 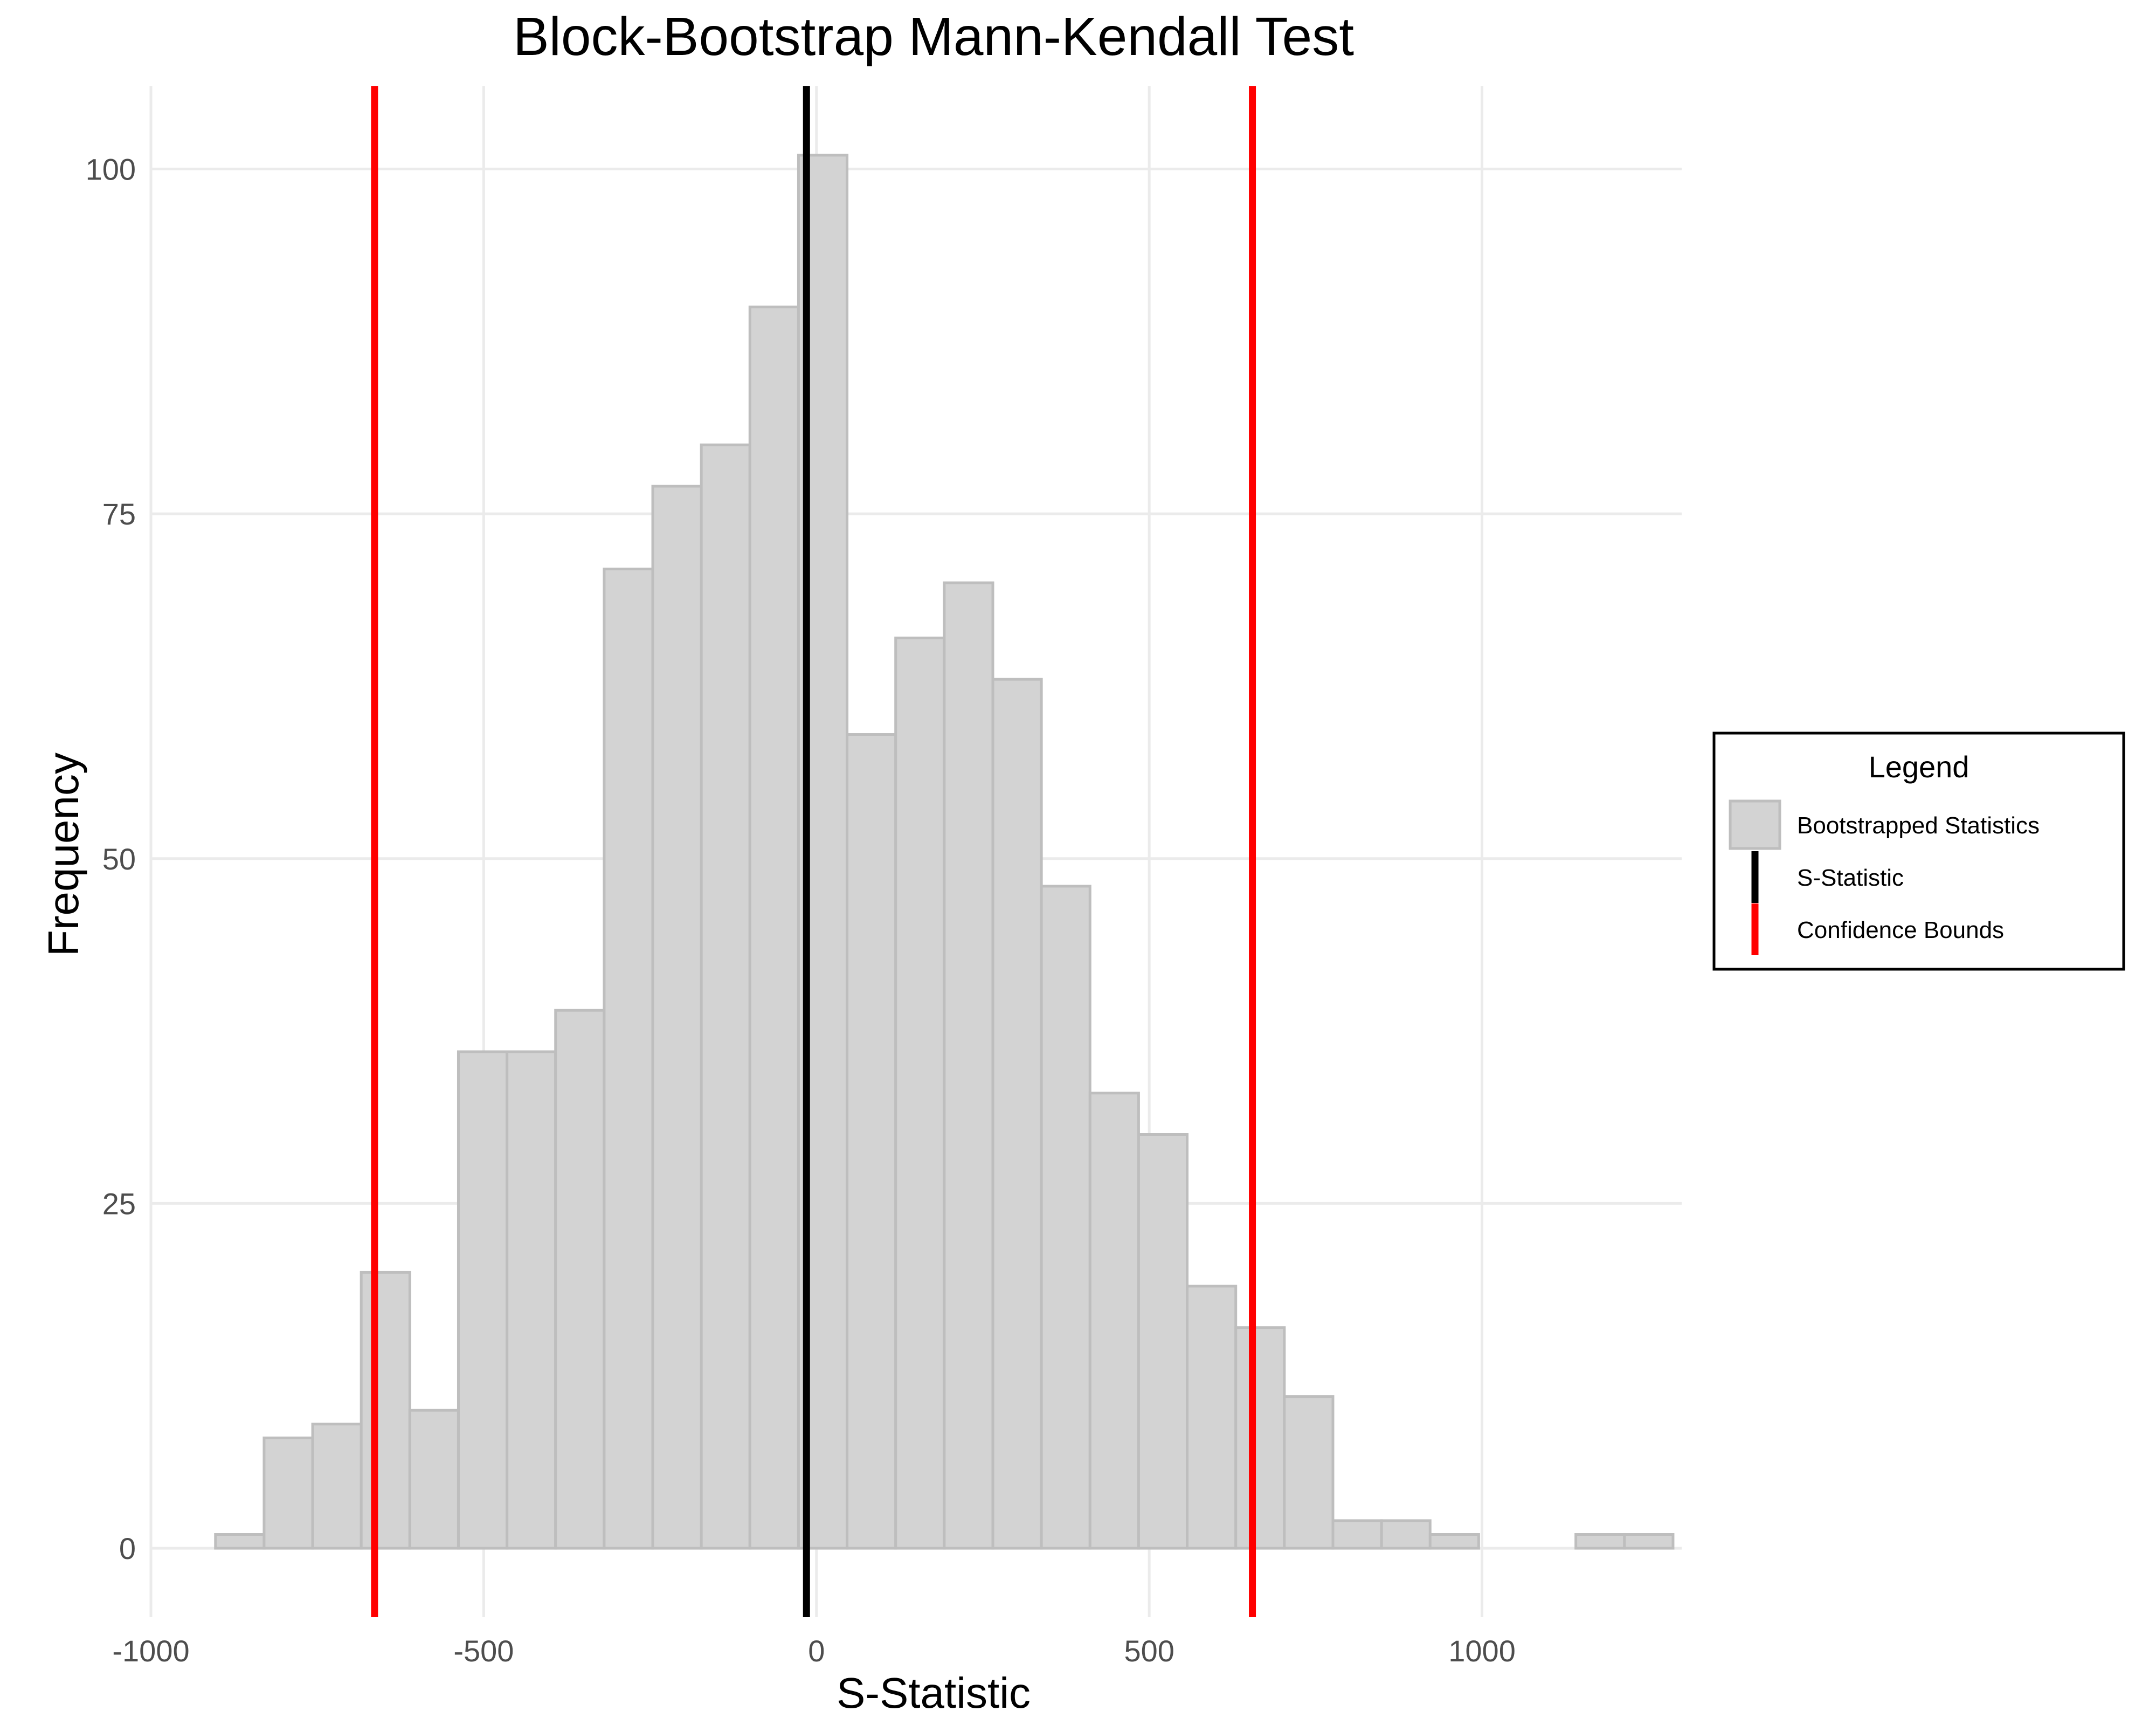 What do you see at coordinates (119, 514) in the screenshot?
I see `y-tick-label: 75` at bounding box center [119, 514].